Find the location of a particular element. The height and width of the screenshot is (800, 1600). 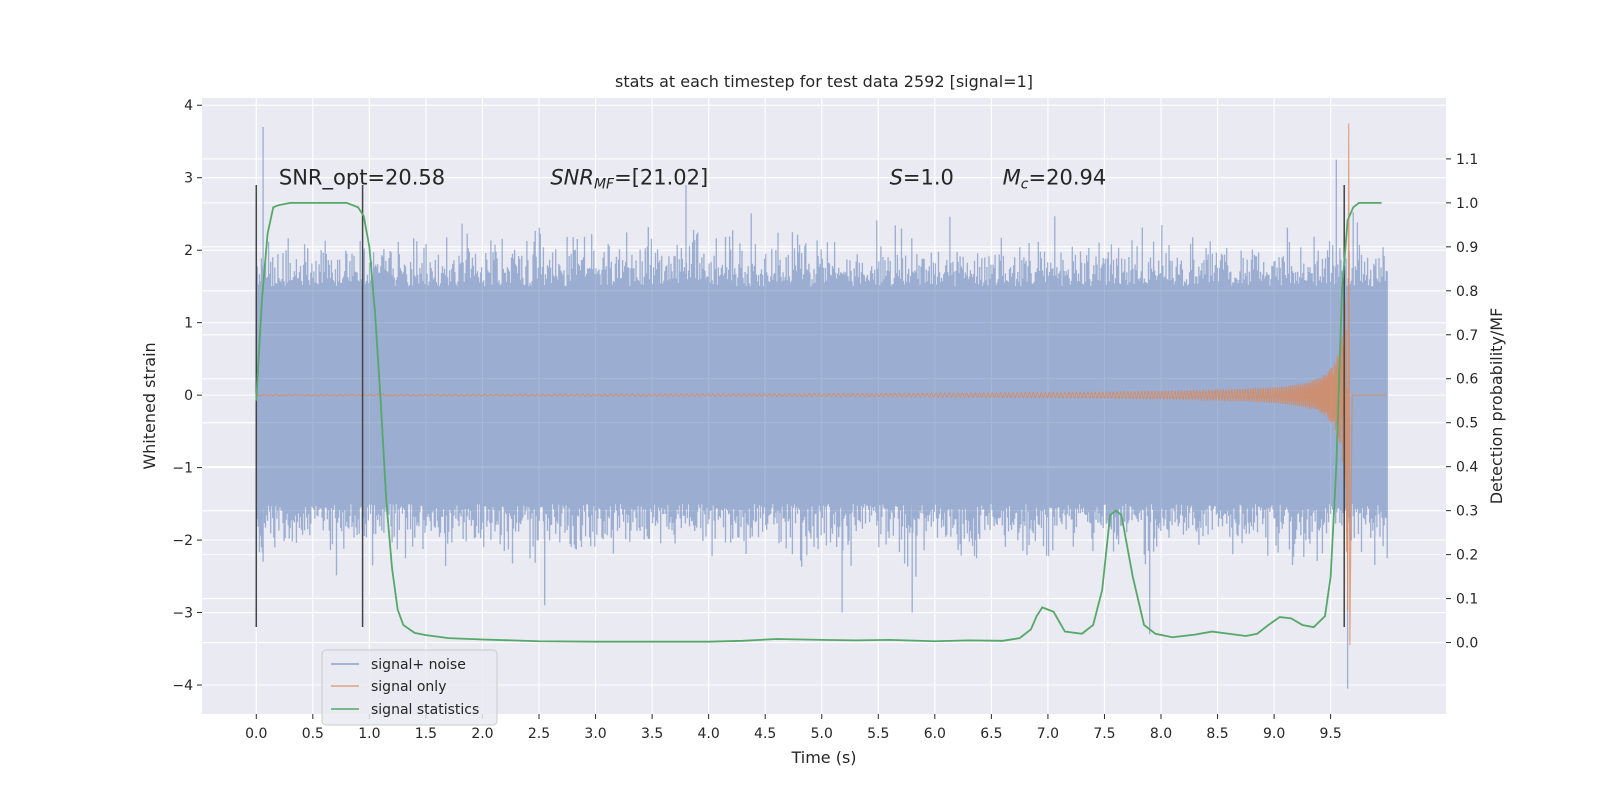

x-tick-label: 0.5 is located at coordinates (313, 734).